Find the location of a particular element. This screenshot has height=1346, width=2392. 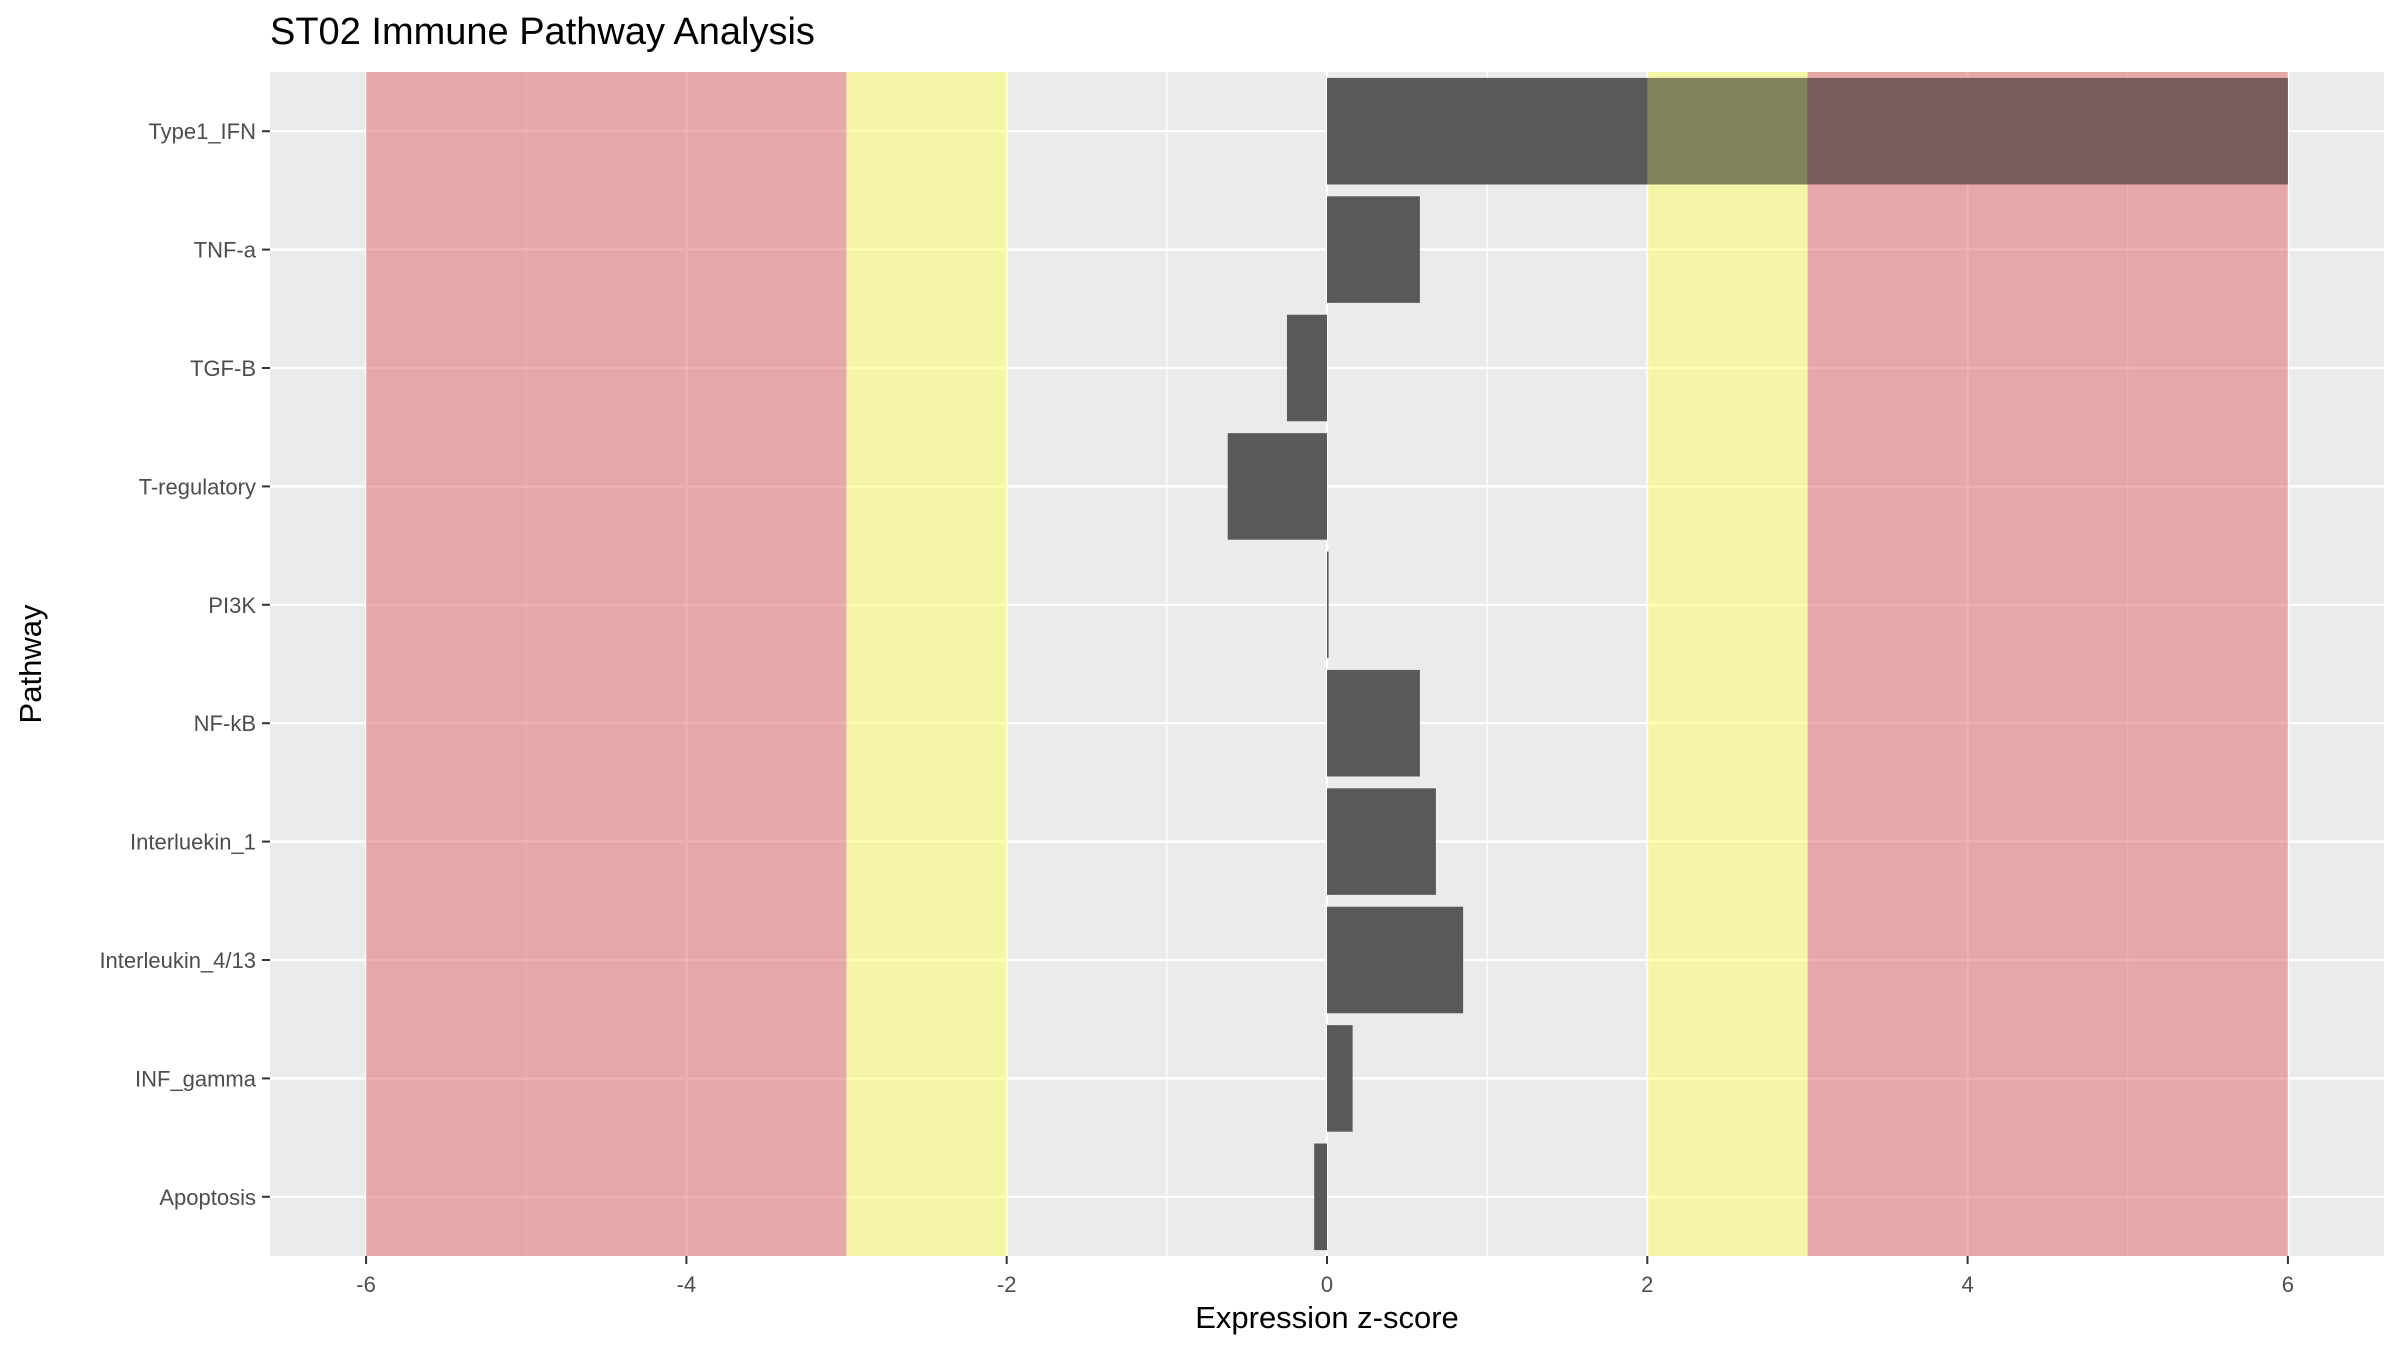

y-tick-label-type1-ifn: Type1_IFN is located at coordinates (202, 131).